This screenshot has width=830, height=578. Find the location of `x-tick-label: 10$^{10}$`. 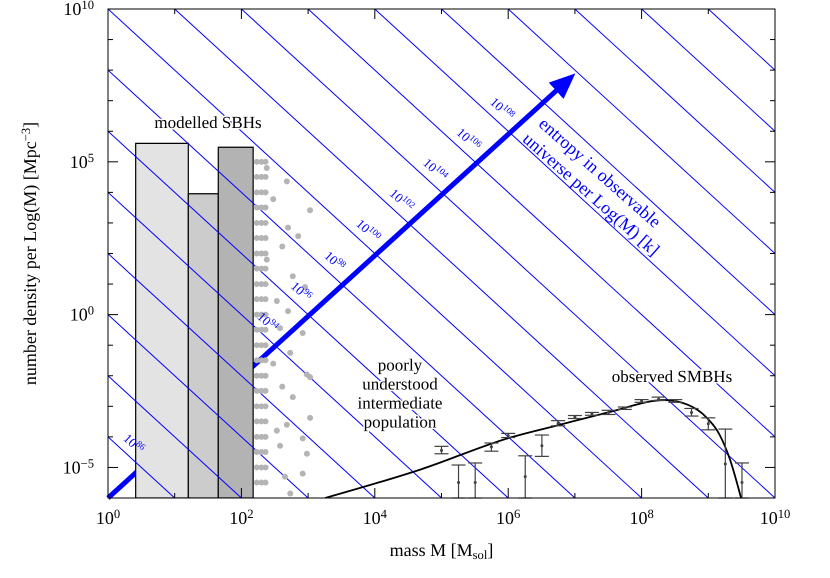

x-tick-label: 10$^{10}$ is located at coordinates (775, 517).